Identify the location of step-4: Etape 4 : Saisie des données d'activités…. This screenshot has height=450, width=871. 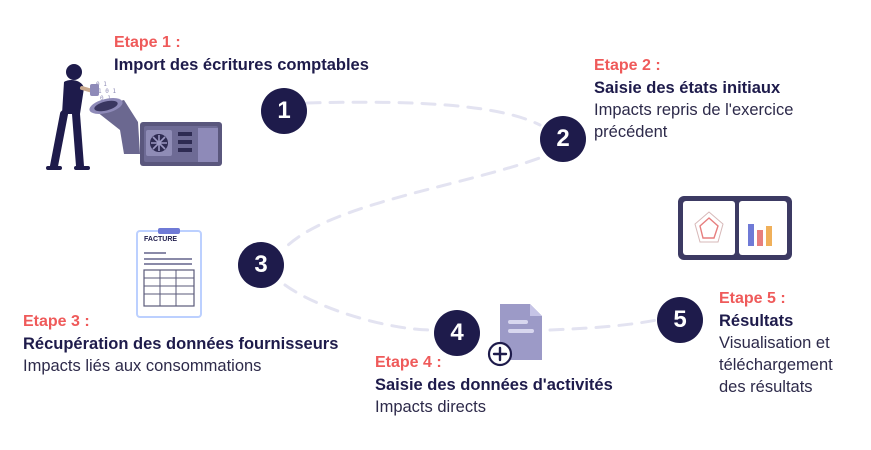
(515, 385).